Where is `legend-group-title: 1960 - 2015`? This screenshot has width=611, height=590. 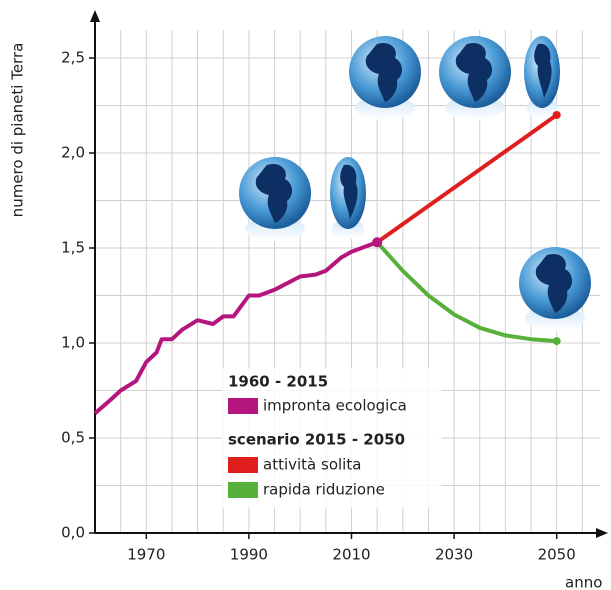 legend-group-title: 1960 - 2015 is located at coordinates (278, 382).